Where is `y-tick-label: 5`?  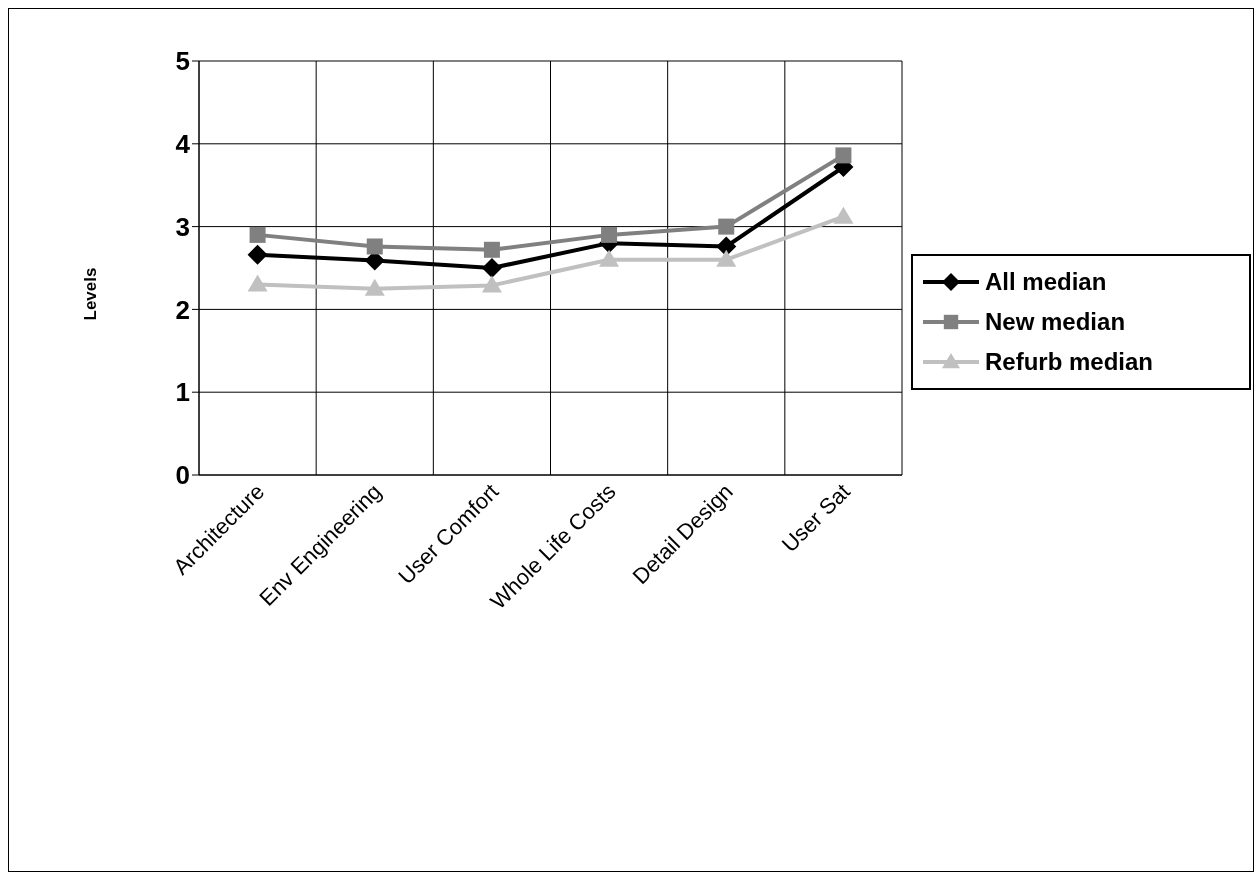
y-tick-label: 5 is located at coordinates (182, 61).